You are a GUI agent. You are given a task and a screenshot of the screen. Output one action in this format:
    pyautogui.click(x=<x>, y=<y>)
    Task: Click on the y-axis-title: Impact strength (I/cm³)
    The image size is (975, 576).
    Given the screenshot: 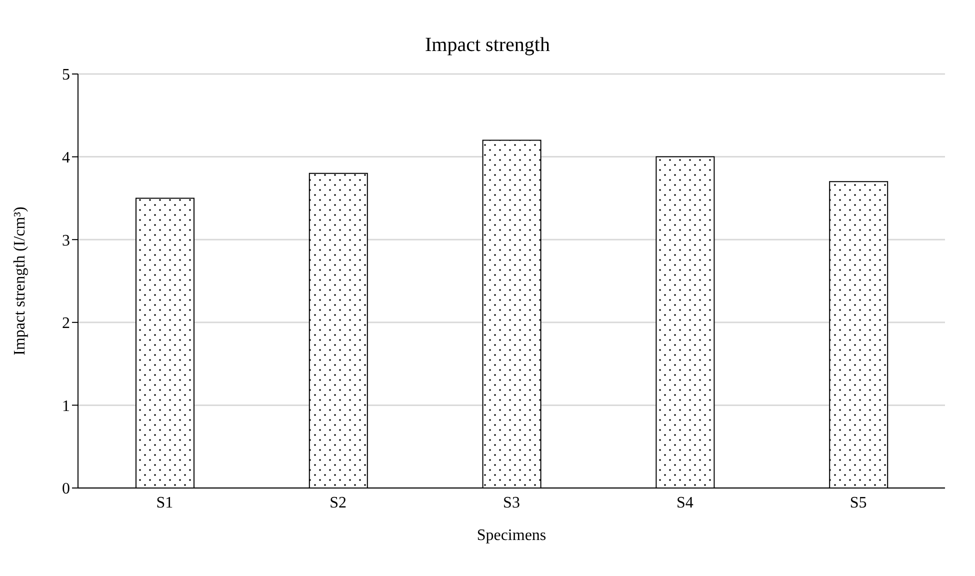 What is the action you would take?
    pyautogui.click(x=20, y=281)
    